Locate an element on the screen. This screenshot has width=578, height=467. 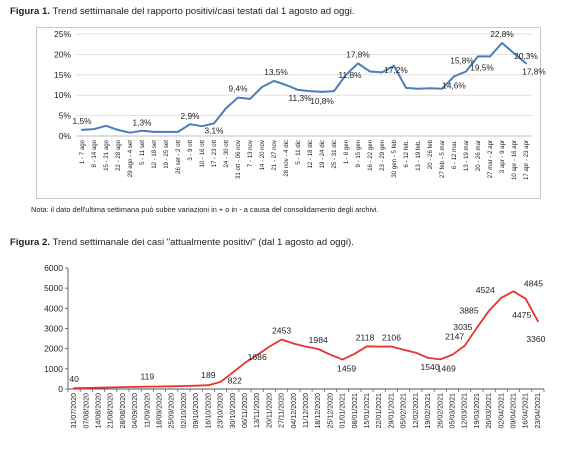
chart1-data-label: 11,3% is located at coordinates (301, 98).